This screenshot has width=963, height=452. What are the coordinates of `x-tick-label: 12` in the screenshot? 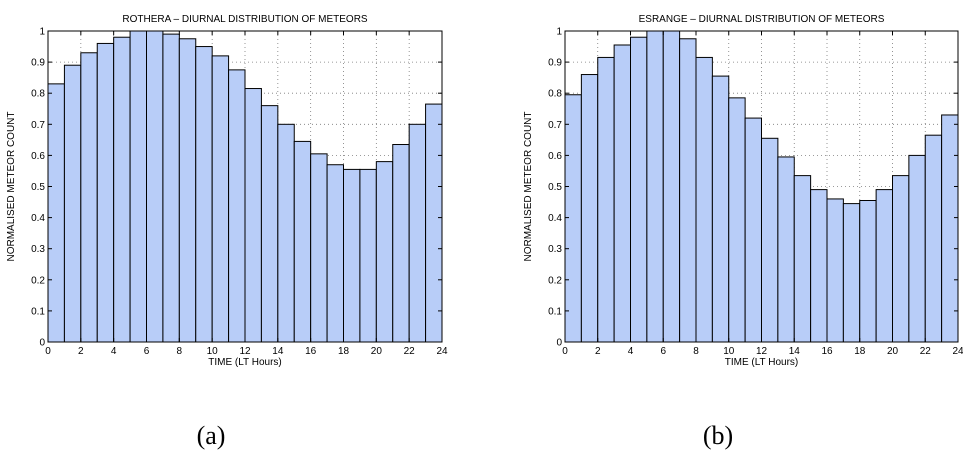 It's located at (762, 351).